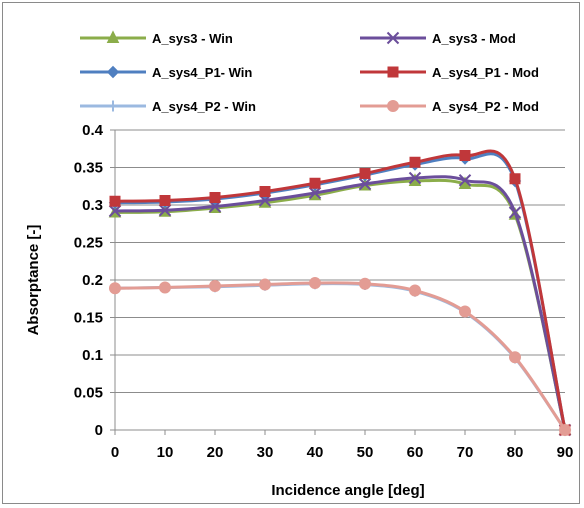 Image resolution: width=584 pixels, height=508 pixels. I want to click on x-axis-title: Incidence angle [deg], so click(347, 490).